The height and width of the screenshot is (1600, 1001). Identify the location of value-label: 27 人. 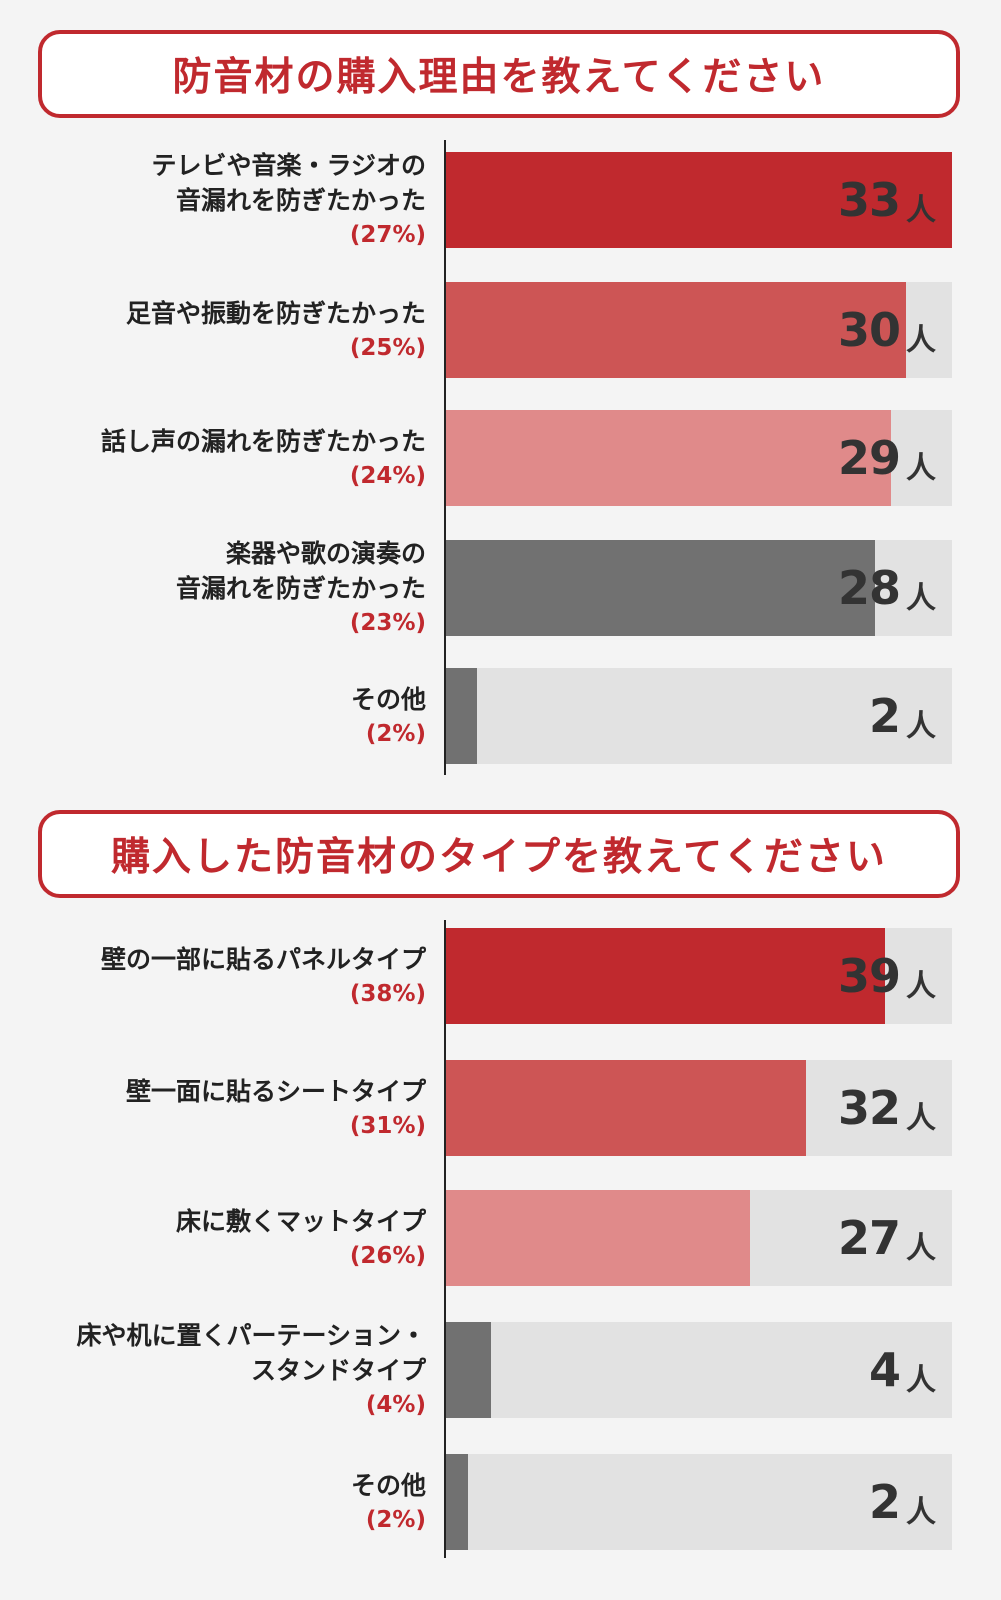
(887, 1238).